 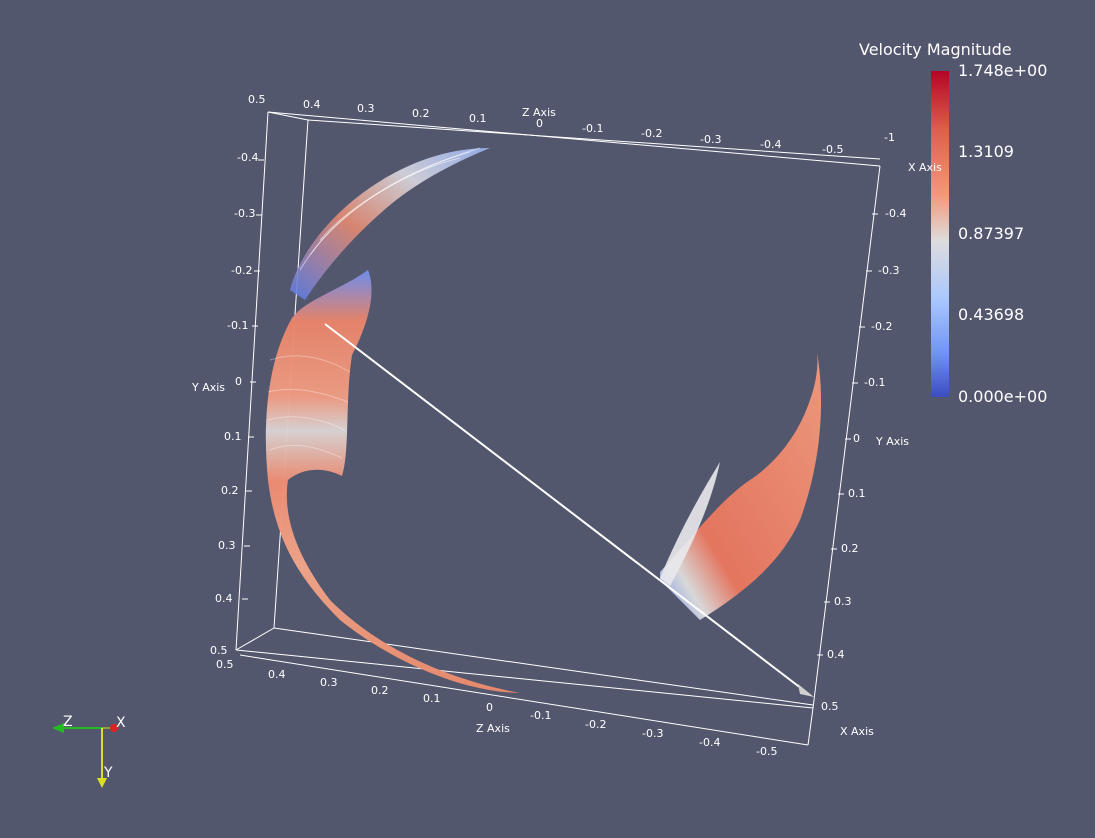 I want to click on left-surface, so click(x=392, y=481).